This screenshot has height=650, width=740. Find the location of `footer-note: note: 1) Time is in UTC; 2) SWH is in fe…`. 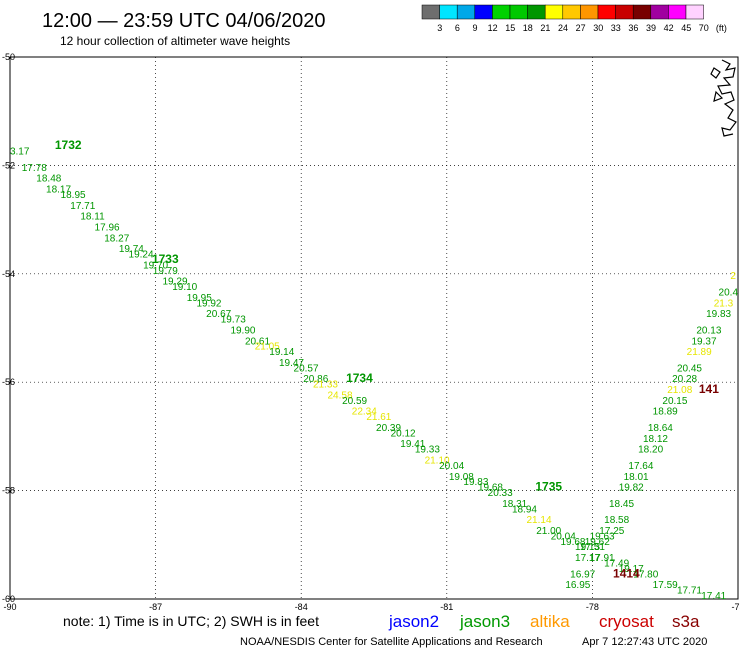

footer-note: note: 1) Time is in UTC; 2) SWH is in fe… is located at coordinates (191, 621).